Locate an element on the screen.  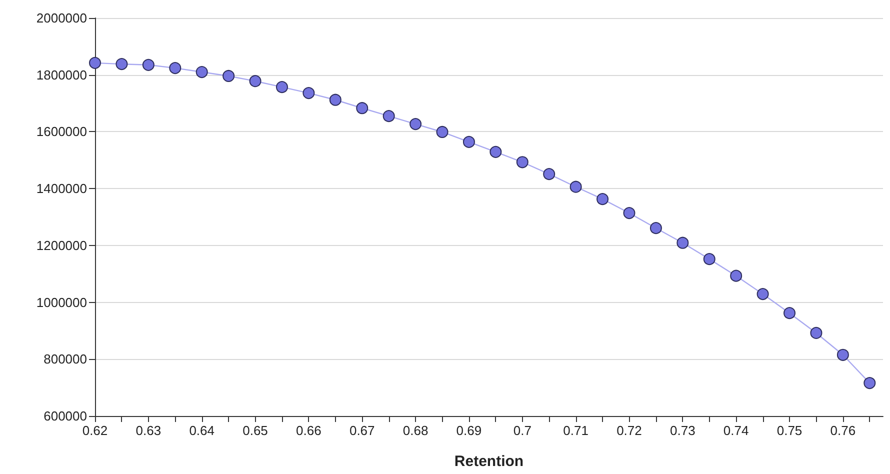
x-axis-title: Retention is located at coordinates (489, 461).